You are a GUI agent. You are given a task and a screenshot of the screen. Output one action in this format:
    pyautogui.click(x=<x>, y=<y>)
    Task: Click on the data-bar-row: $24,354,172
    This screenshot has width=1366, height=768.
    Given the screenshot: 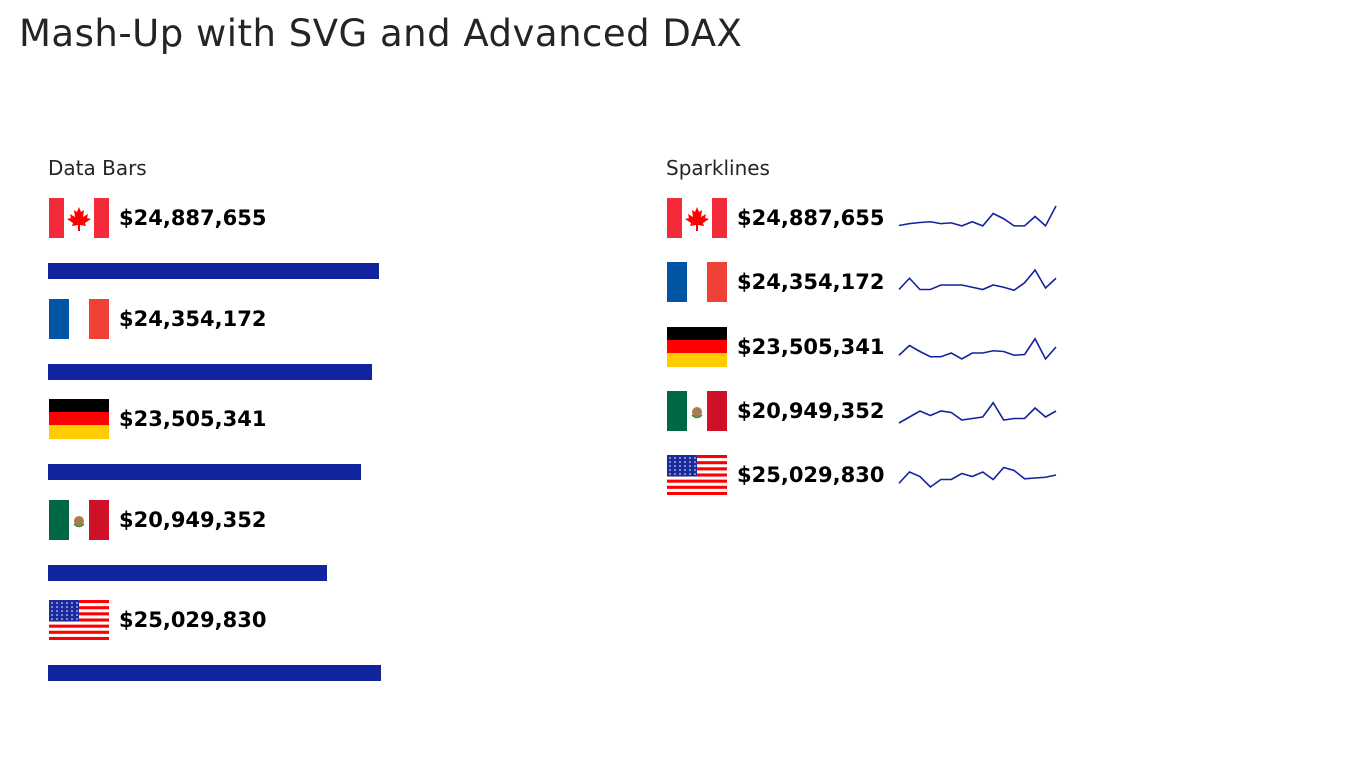 What is the action you would take?
    pyautogui.click(x=158, y=318)
    